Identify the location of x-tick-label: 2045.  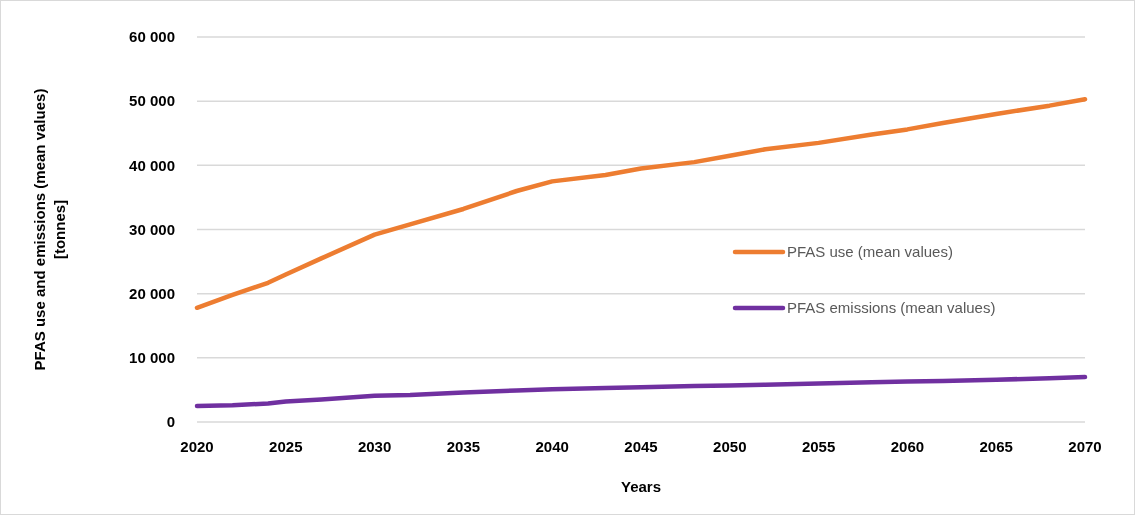
(641, 446).